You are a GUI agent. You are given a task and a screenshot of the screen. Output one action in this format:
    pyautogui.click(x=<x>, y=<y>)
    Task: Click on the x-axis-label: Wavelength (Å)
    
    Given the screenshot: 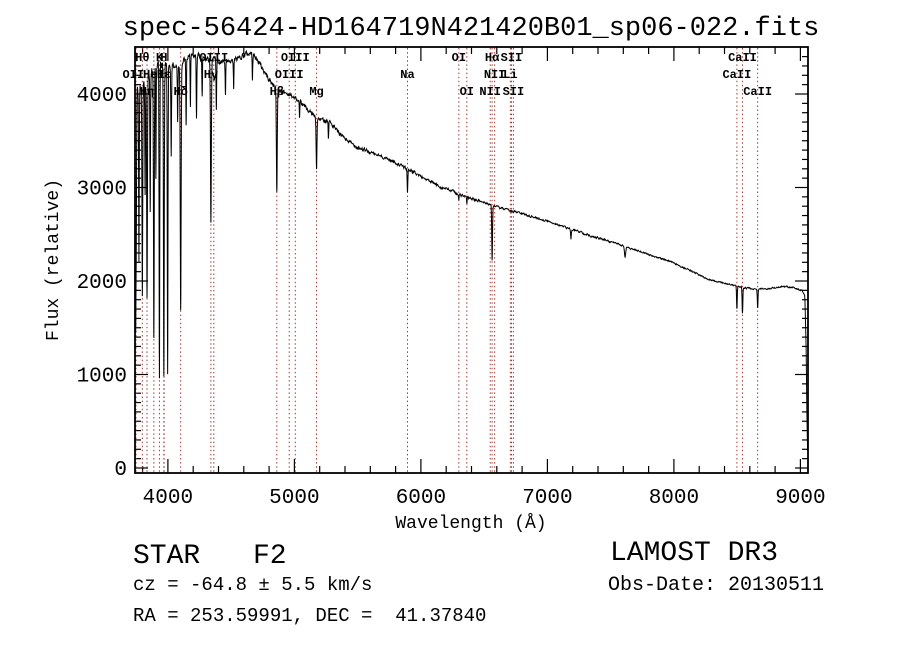 What is the action you would take?
    pyautogui.click(x=470, y=523)
    